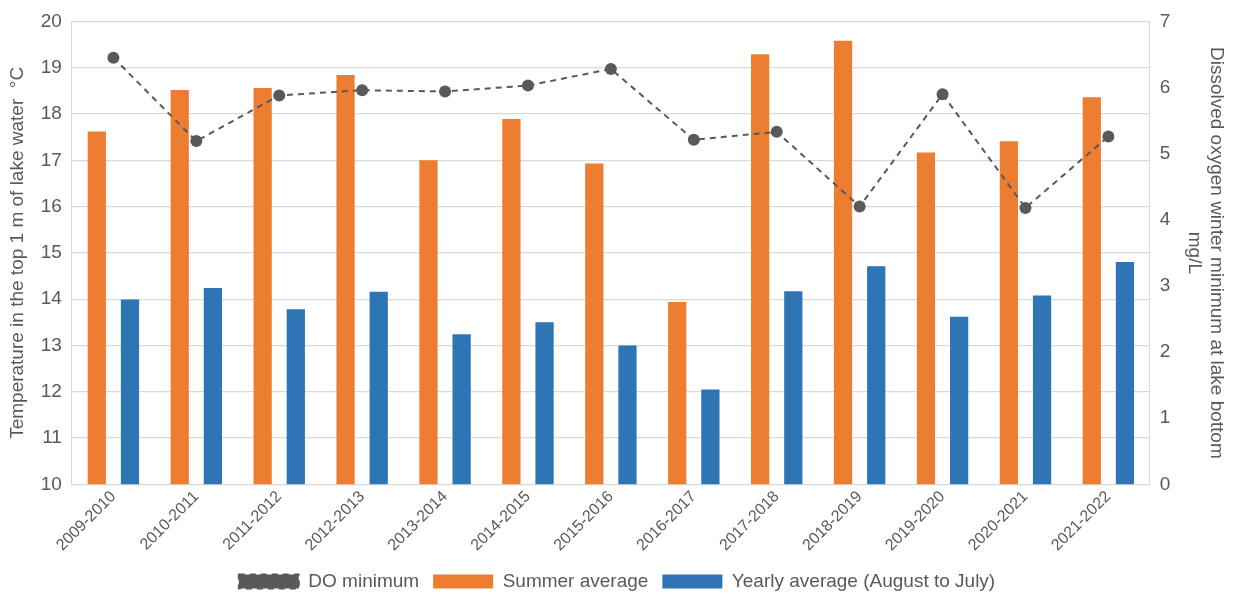 The width and height of the screenshot is (1234, 605). Describe the element at coordinates (1165, 86) in the screenshot. I see `y2-tick-label: 6` at that location.